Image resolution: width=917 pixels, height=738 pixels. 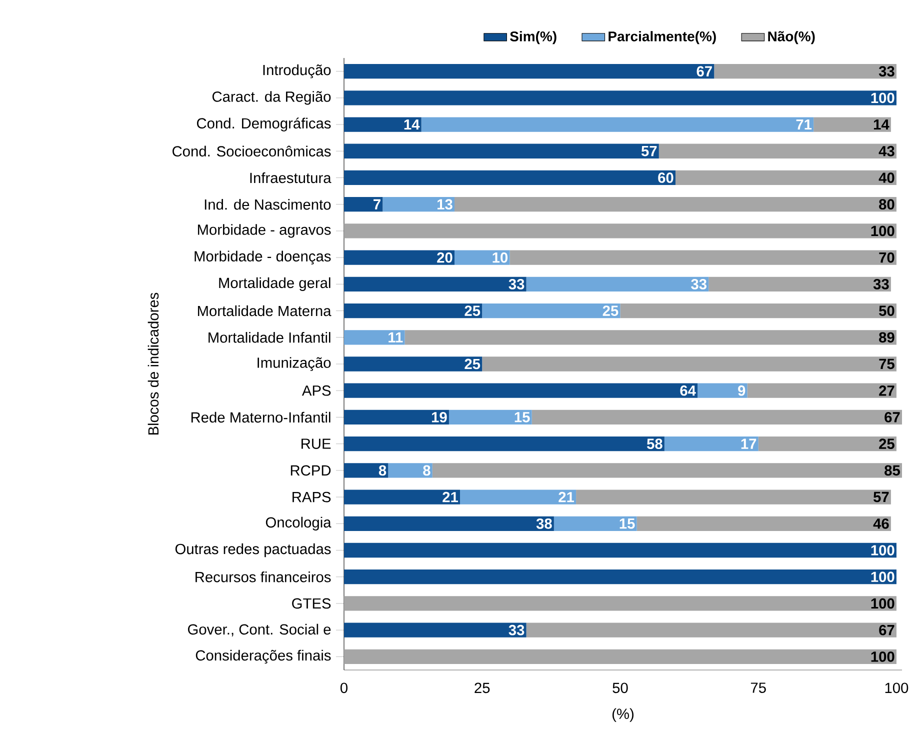 I want to click on data-label: 14, so click(x=412, y=124).